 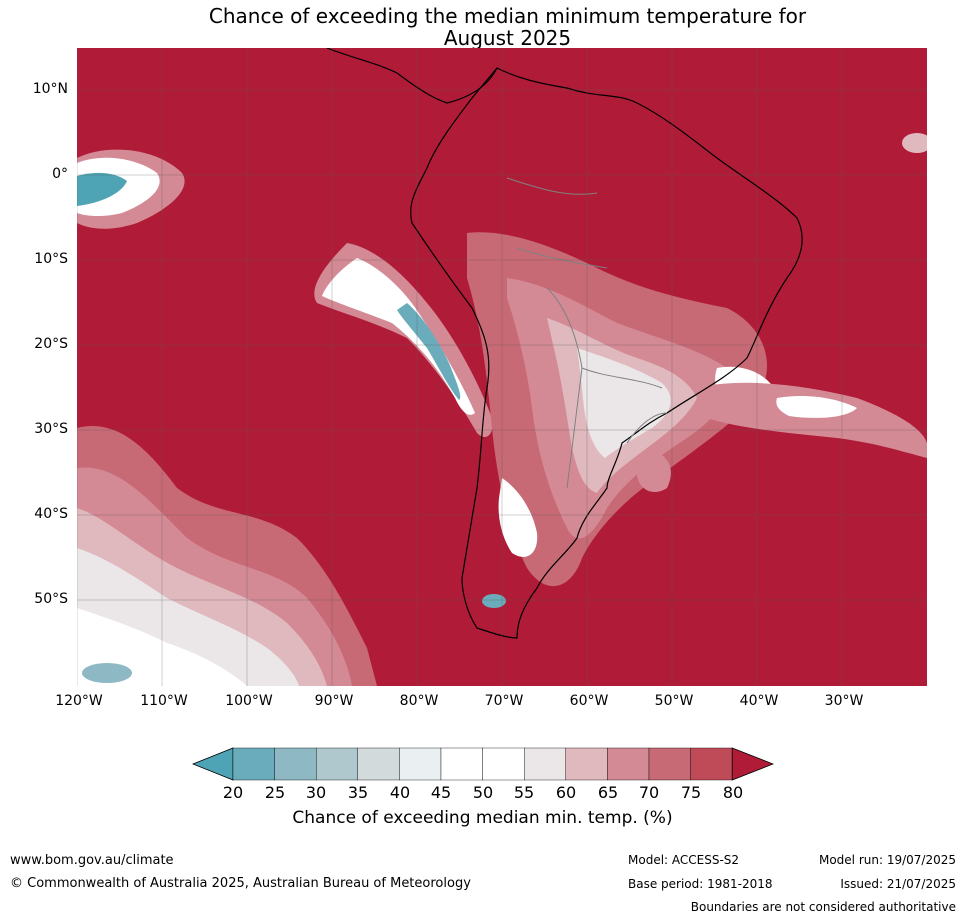 What do you see at coordinates (51, 514) in the screenshot?
I see `lat-label-40s: 40°S` at bounding box center [51, 514].